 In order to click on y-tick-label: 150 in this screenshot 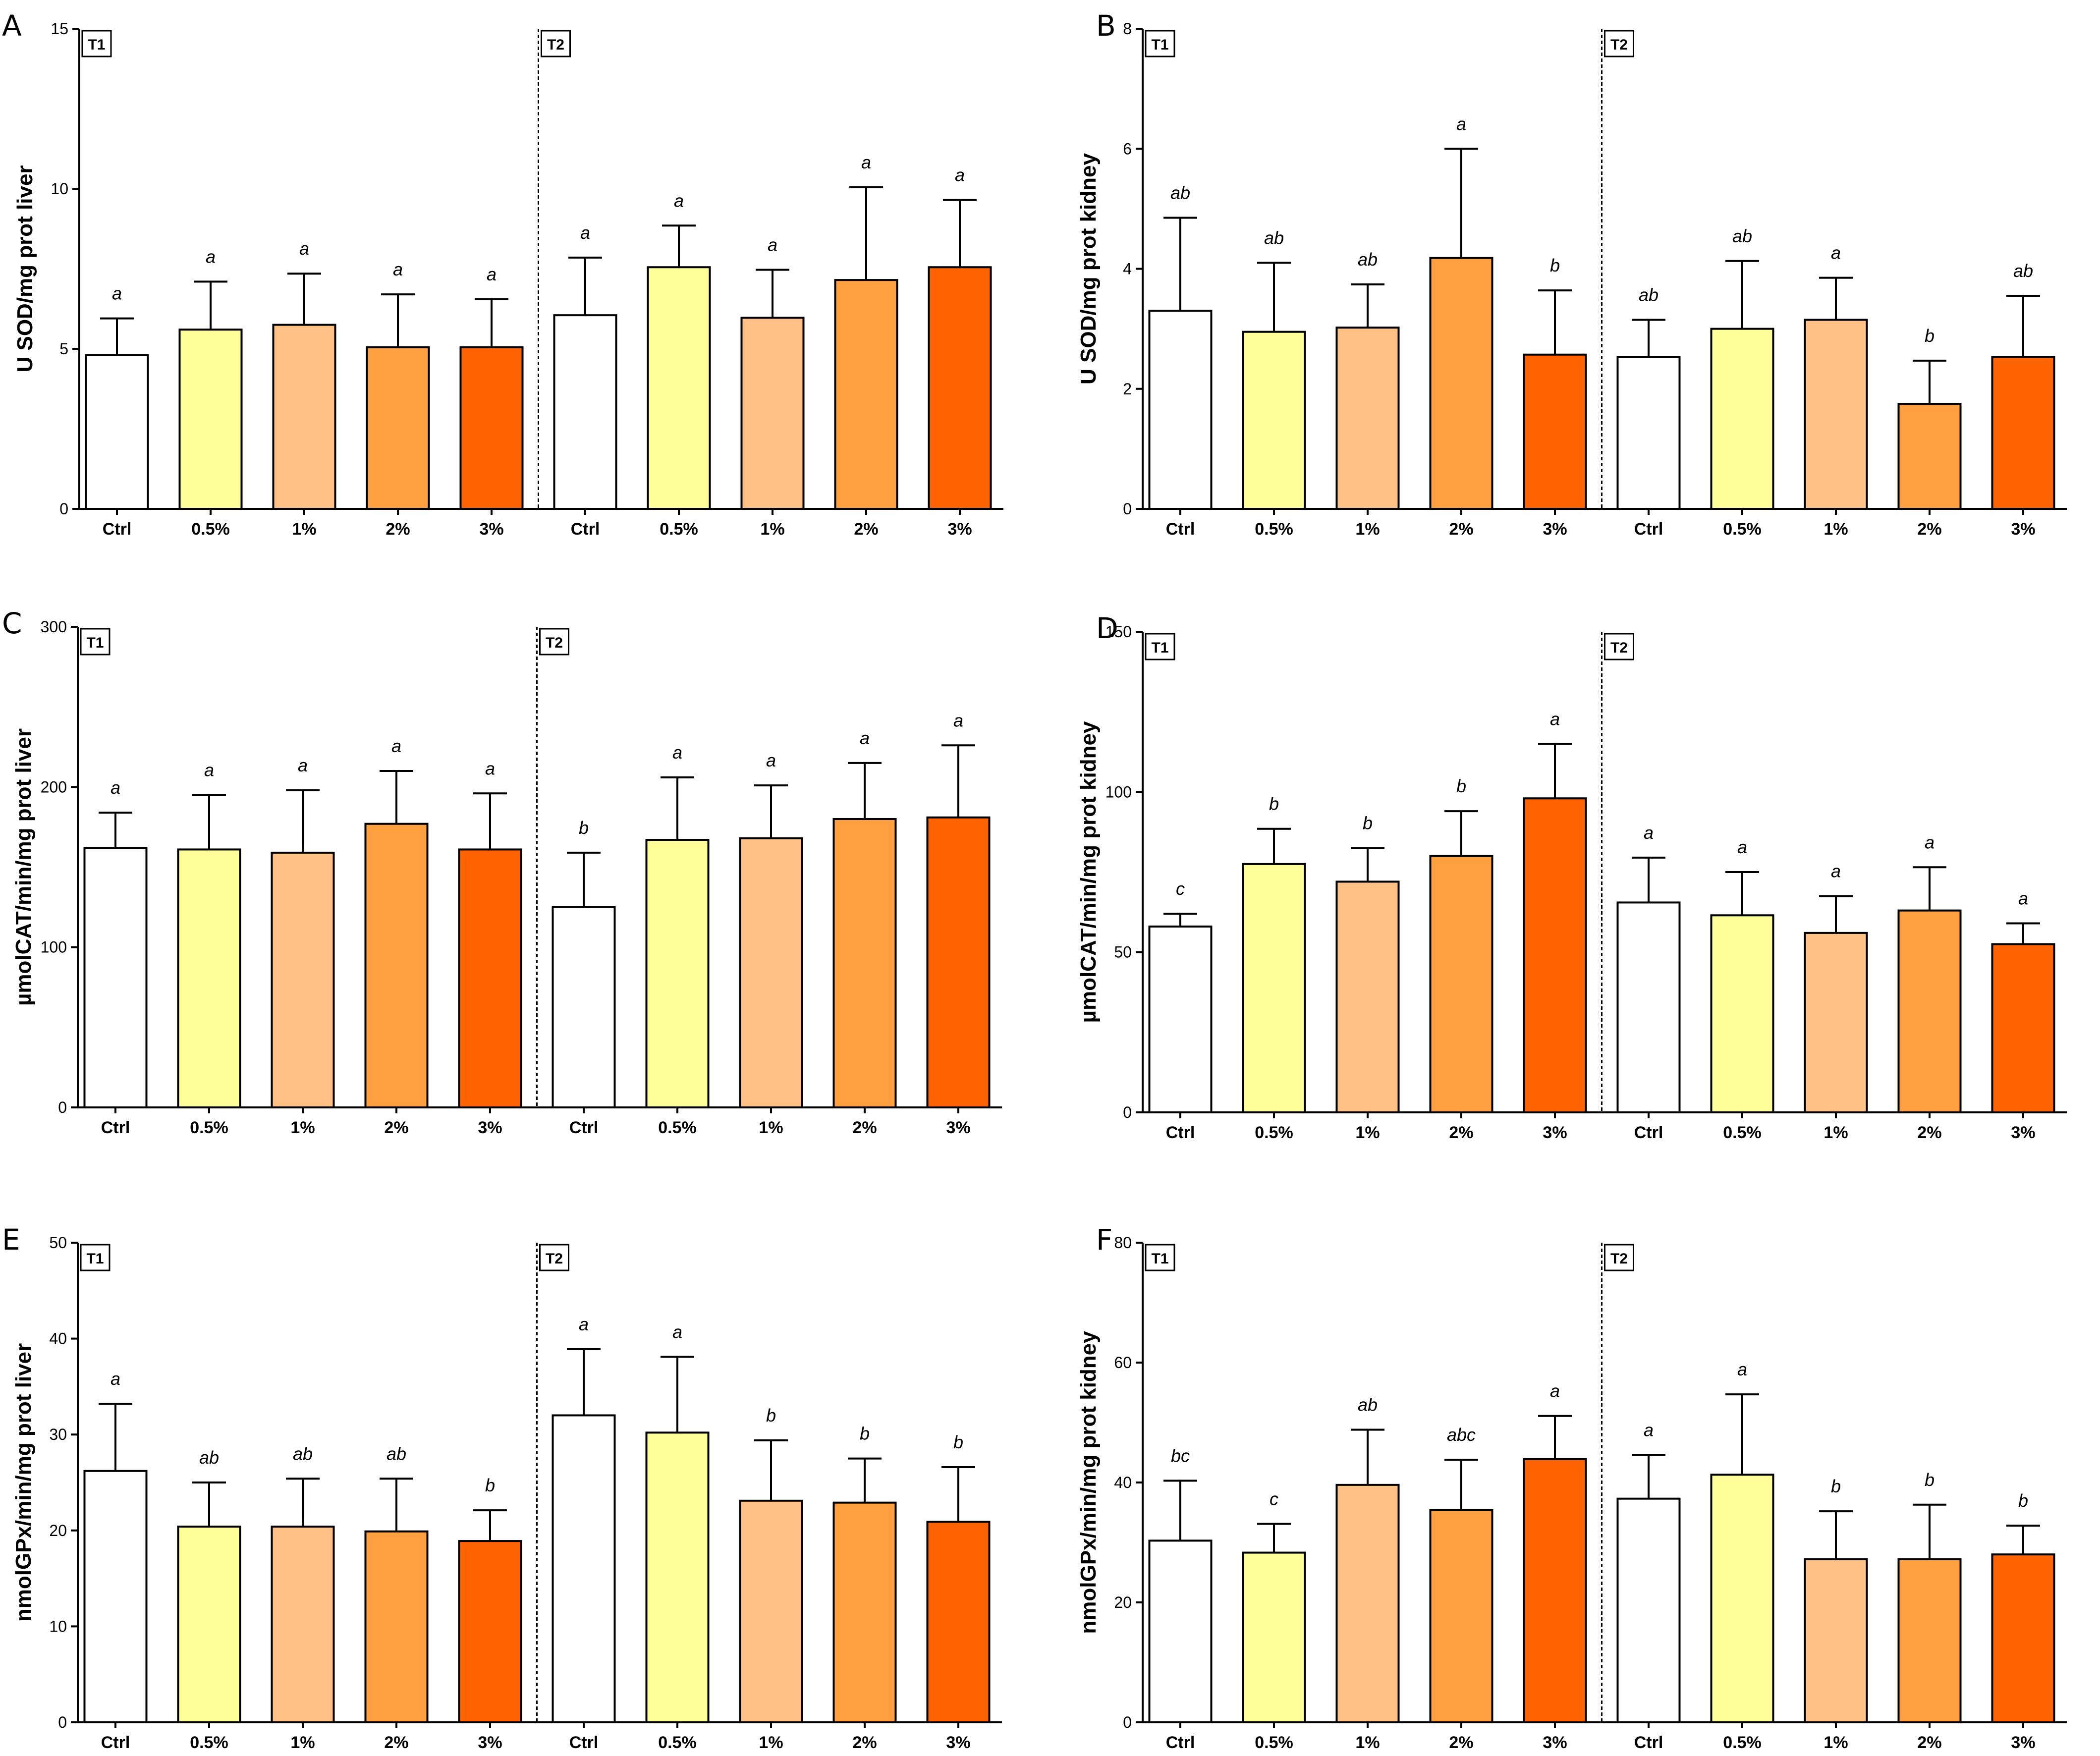, I will do `click(1118, 632)`.